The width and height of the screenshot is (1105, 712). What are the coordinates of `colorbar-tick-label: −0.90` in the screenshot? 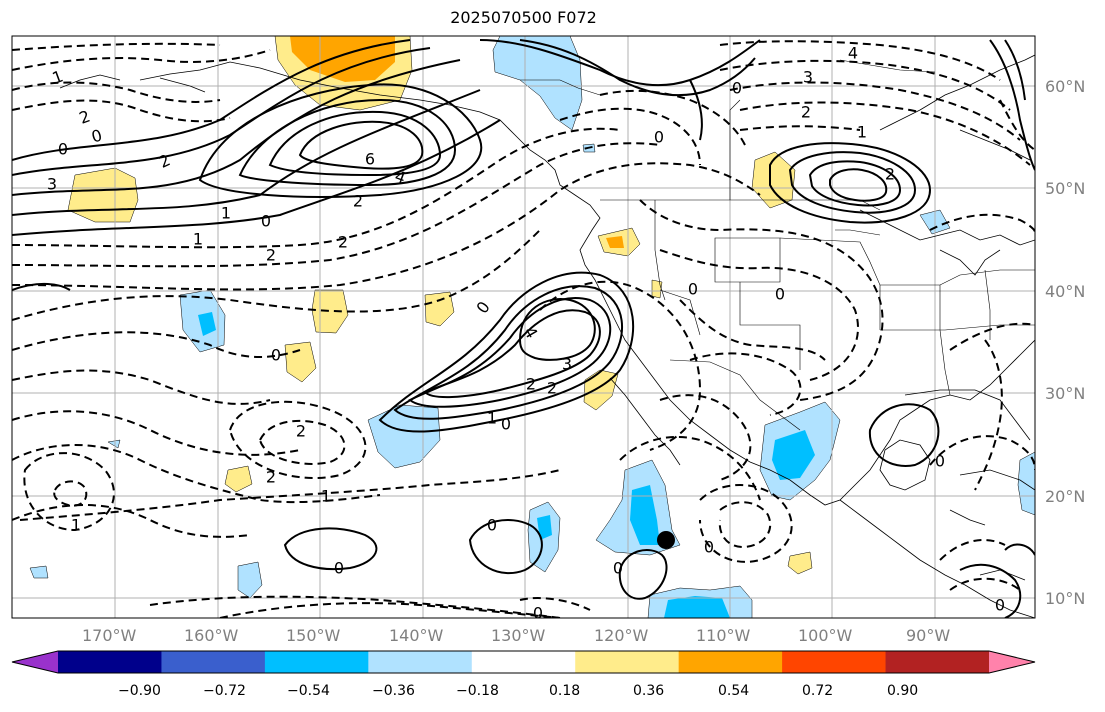 It's located at (139, 691).